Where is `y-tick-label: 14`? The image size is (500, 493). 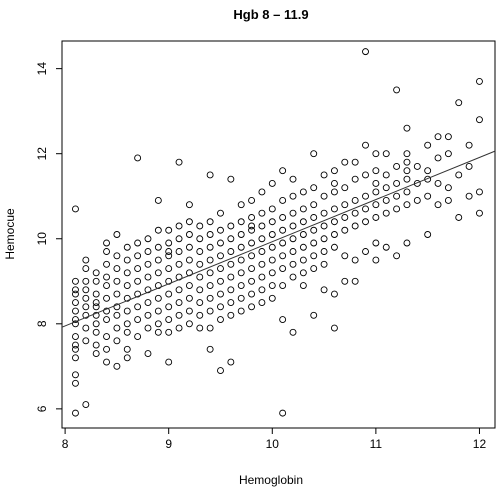 y-tick-label: 14 is located at coordinates (42, 69).